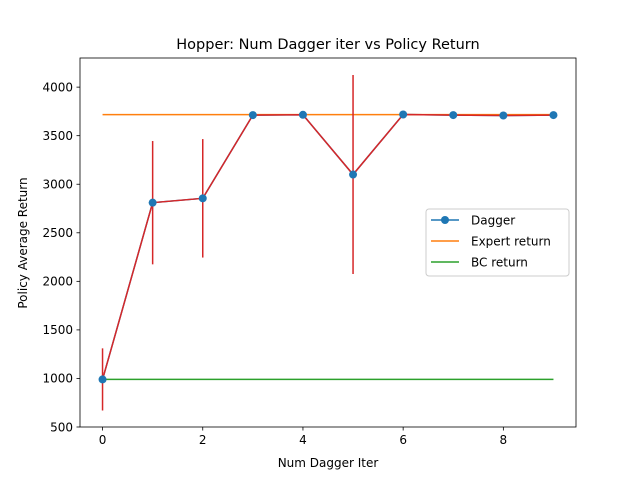 The height and width of the screenshot is (480, 640). Describe the element at coordinates (493, 220) in the screenshot. I see `legend-label-dagger: Dagger` at that location.